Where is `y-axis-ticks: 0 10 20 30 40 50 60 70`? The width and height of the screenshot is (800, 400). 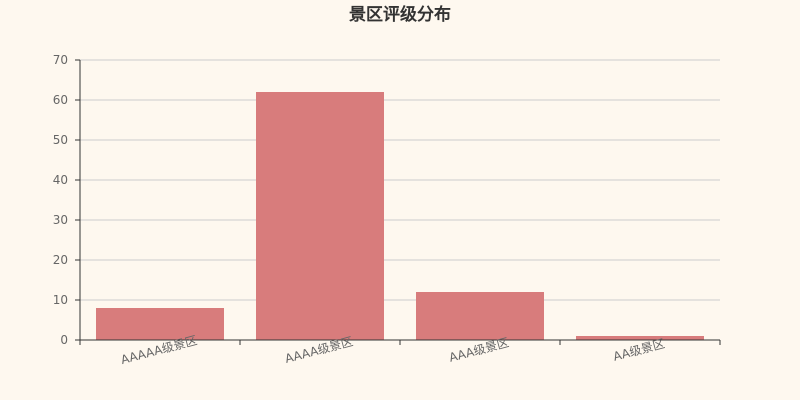 y-axis-ticks: 0 10 20 30 40 50 60 70 is located at coordinates (66, 200).